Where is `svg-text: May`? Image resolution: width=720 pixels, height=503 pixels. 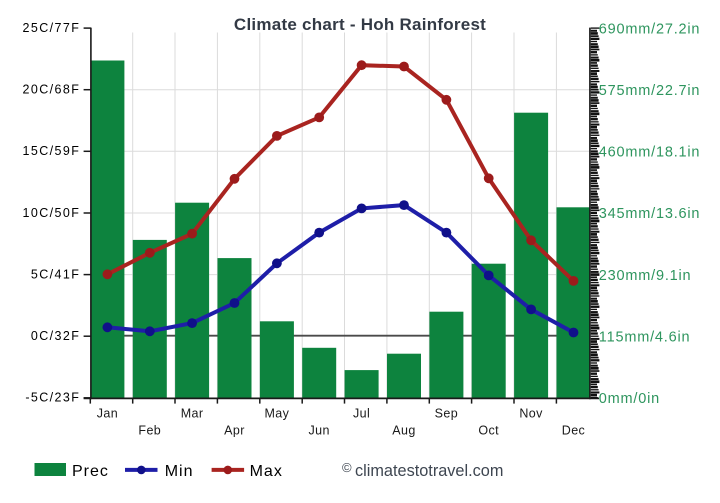 svg-text: May is located at coordinates (276, 414).